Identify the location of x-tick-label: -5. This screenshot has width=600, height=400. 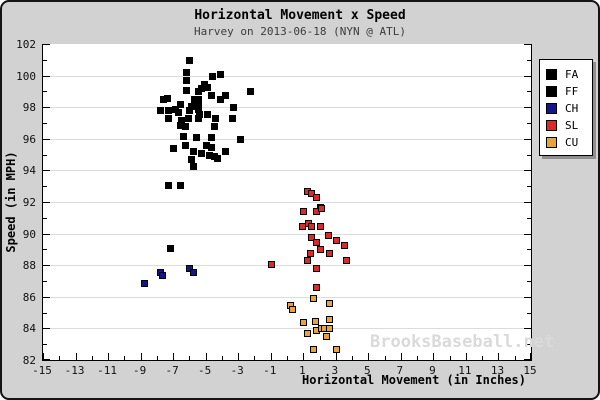
(205, 370).